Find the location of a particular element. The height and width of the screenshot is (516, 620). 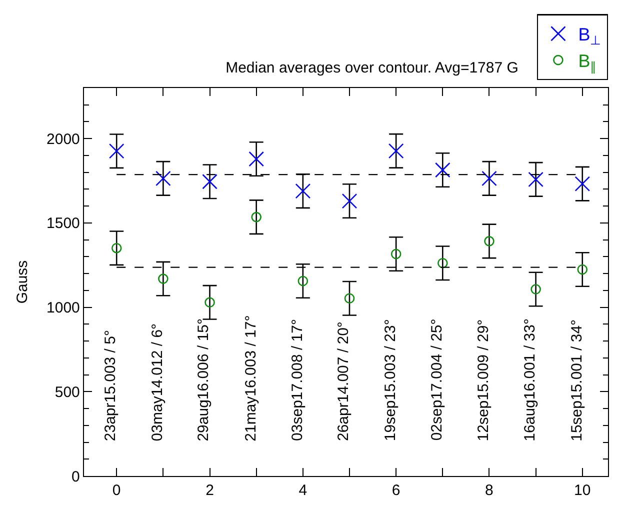

x-tick-label: 8 is located at coordinates (489, 491).